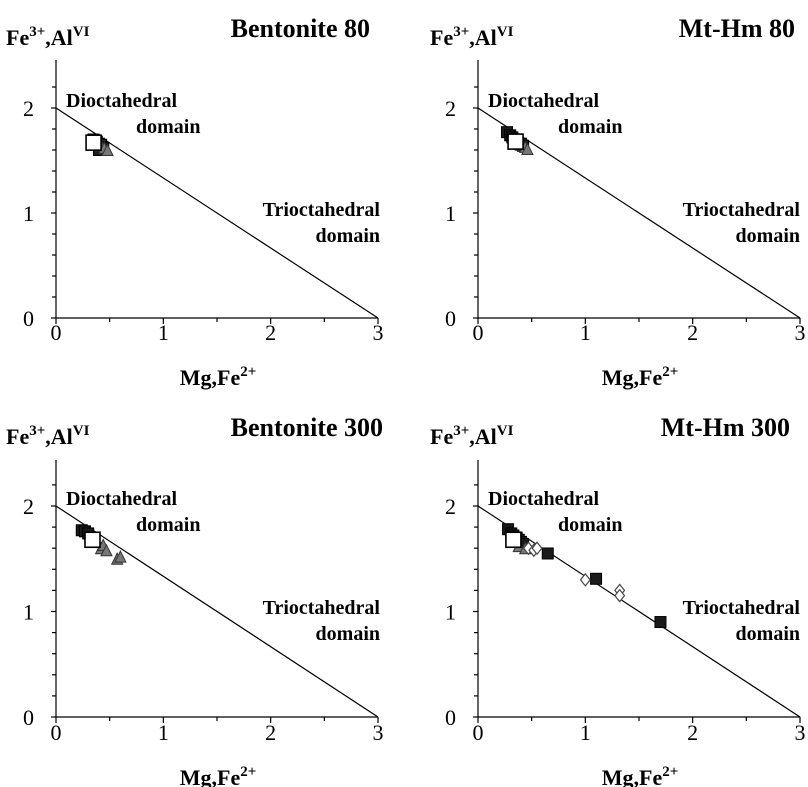 This screenshot has height=787, width=808. What do you see at coordinates (300, 28) in the screenshot?
I see `chart-title: Bentonite 80` at bounding box center [300, 28].